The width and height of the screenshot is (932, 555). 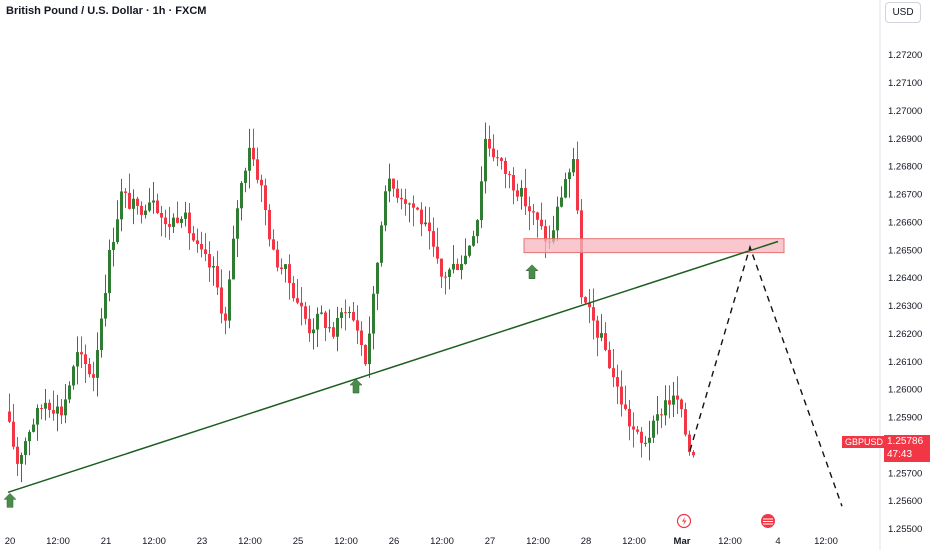 I want to click on price-tick-label: 1.27100, so click(x=905, y=83).